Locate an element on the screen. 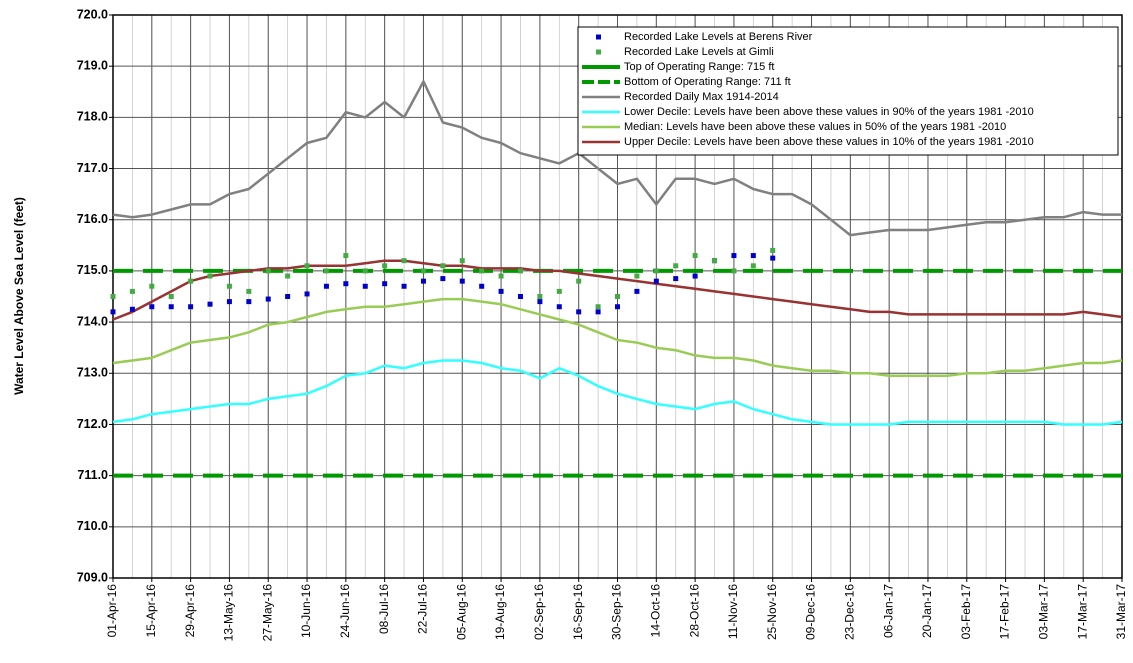 The height and width of the screenshot is (663, 1133). x-tick-label: 29-Apr-16 is located at coordinates (190, 611).